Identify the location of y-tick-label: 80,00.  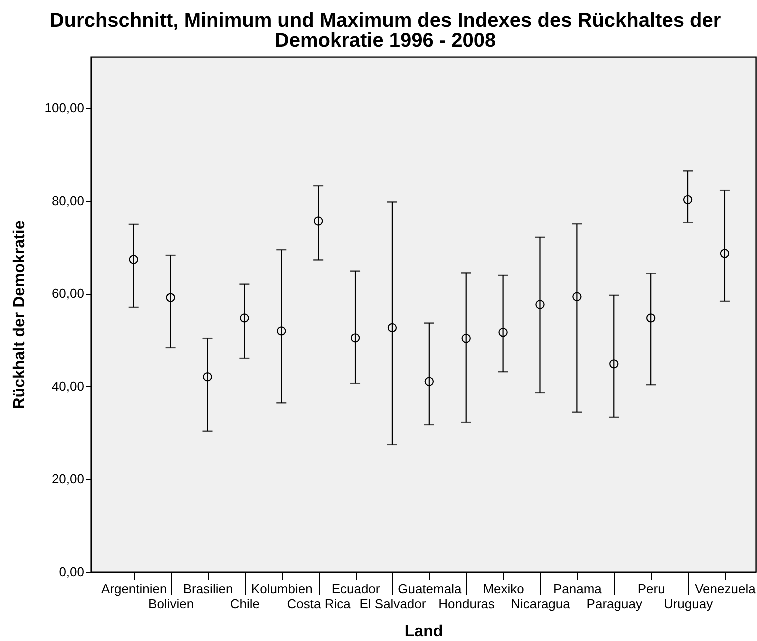
(68, 200).